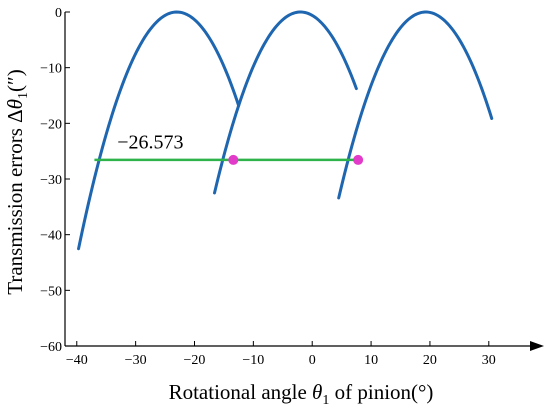 The image size is (550, 412). Describe the element at coordinates (51, 180) in the screenshot. I see `y-tick-label: −30` at that location.